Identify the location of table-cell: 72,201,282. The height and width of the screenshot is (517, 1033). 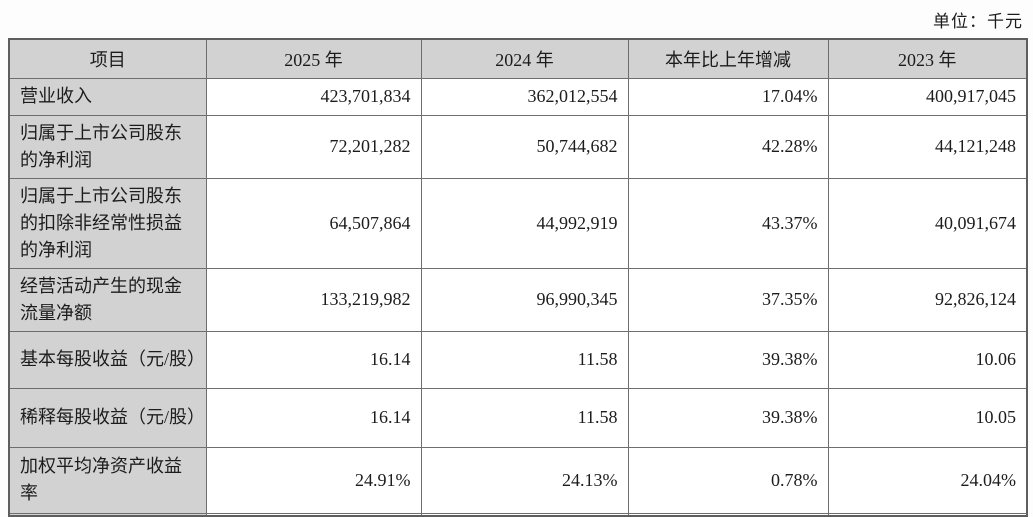
(313, 146).